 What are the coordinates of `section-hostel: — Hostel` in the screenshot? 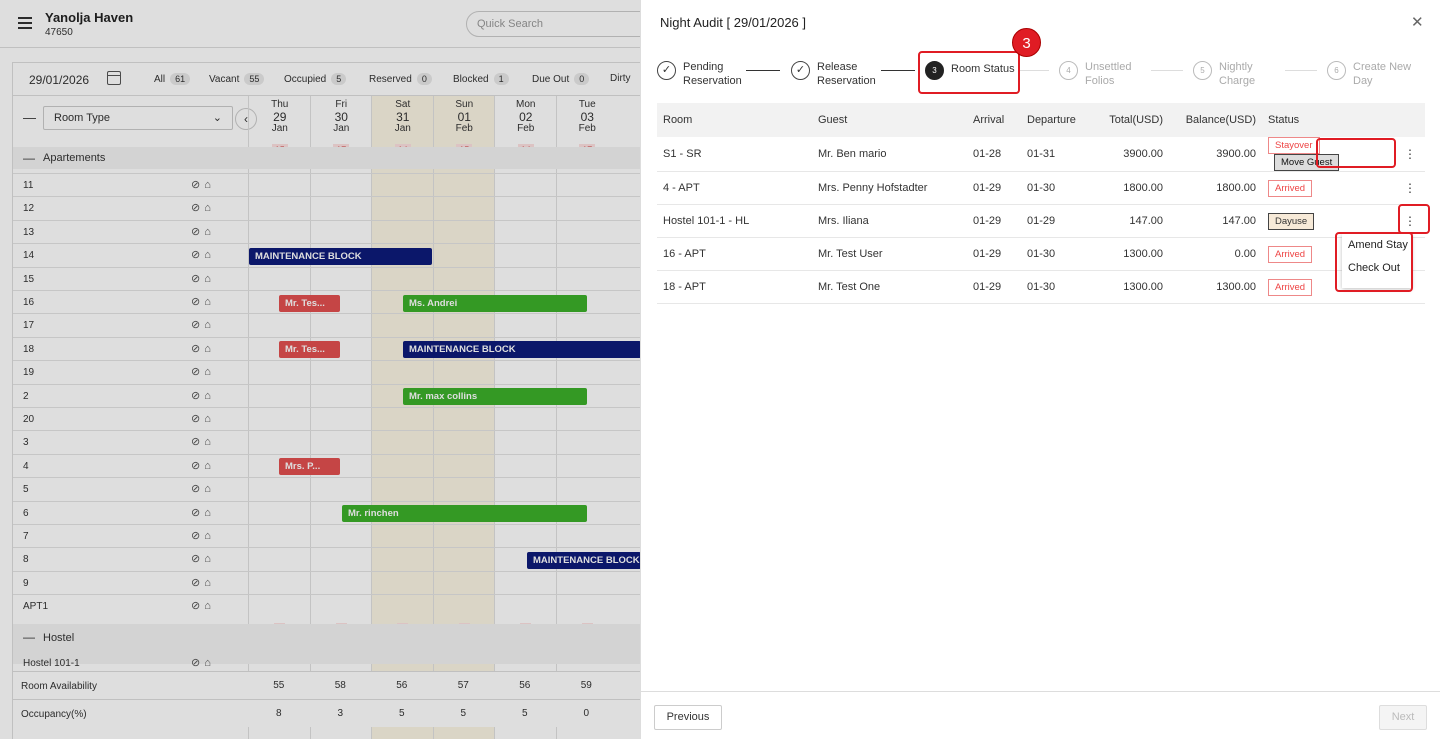 It's located at (326, 644).